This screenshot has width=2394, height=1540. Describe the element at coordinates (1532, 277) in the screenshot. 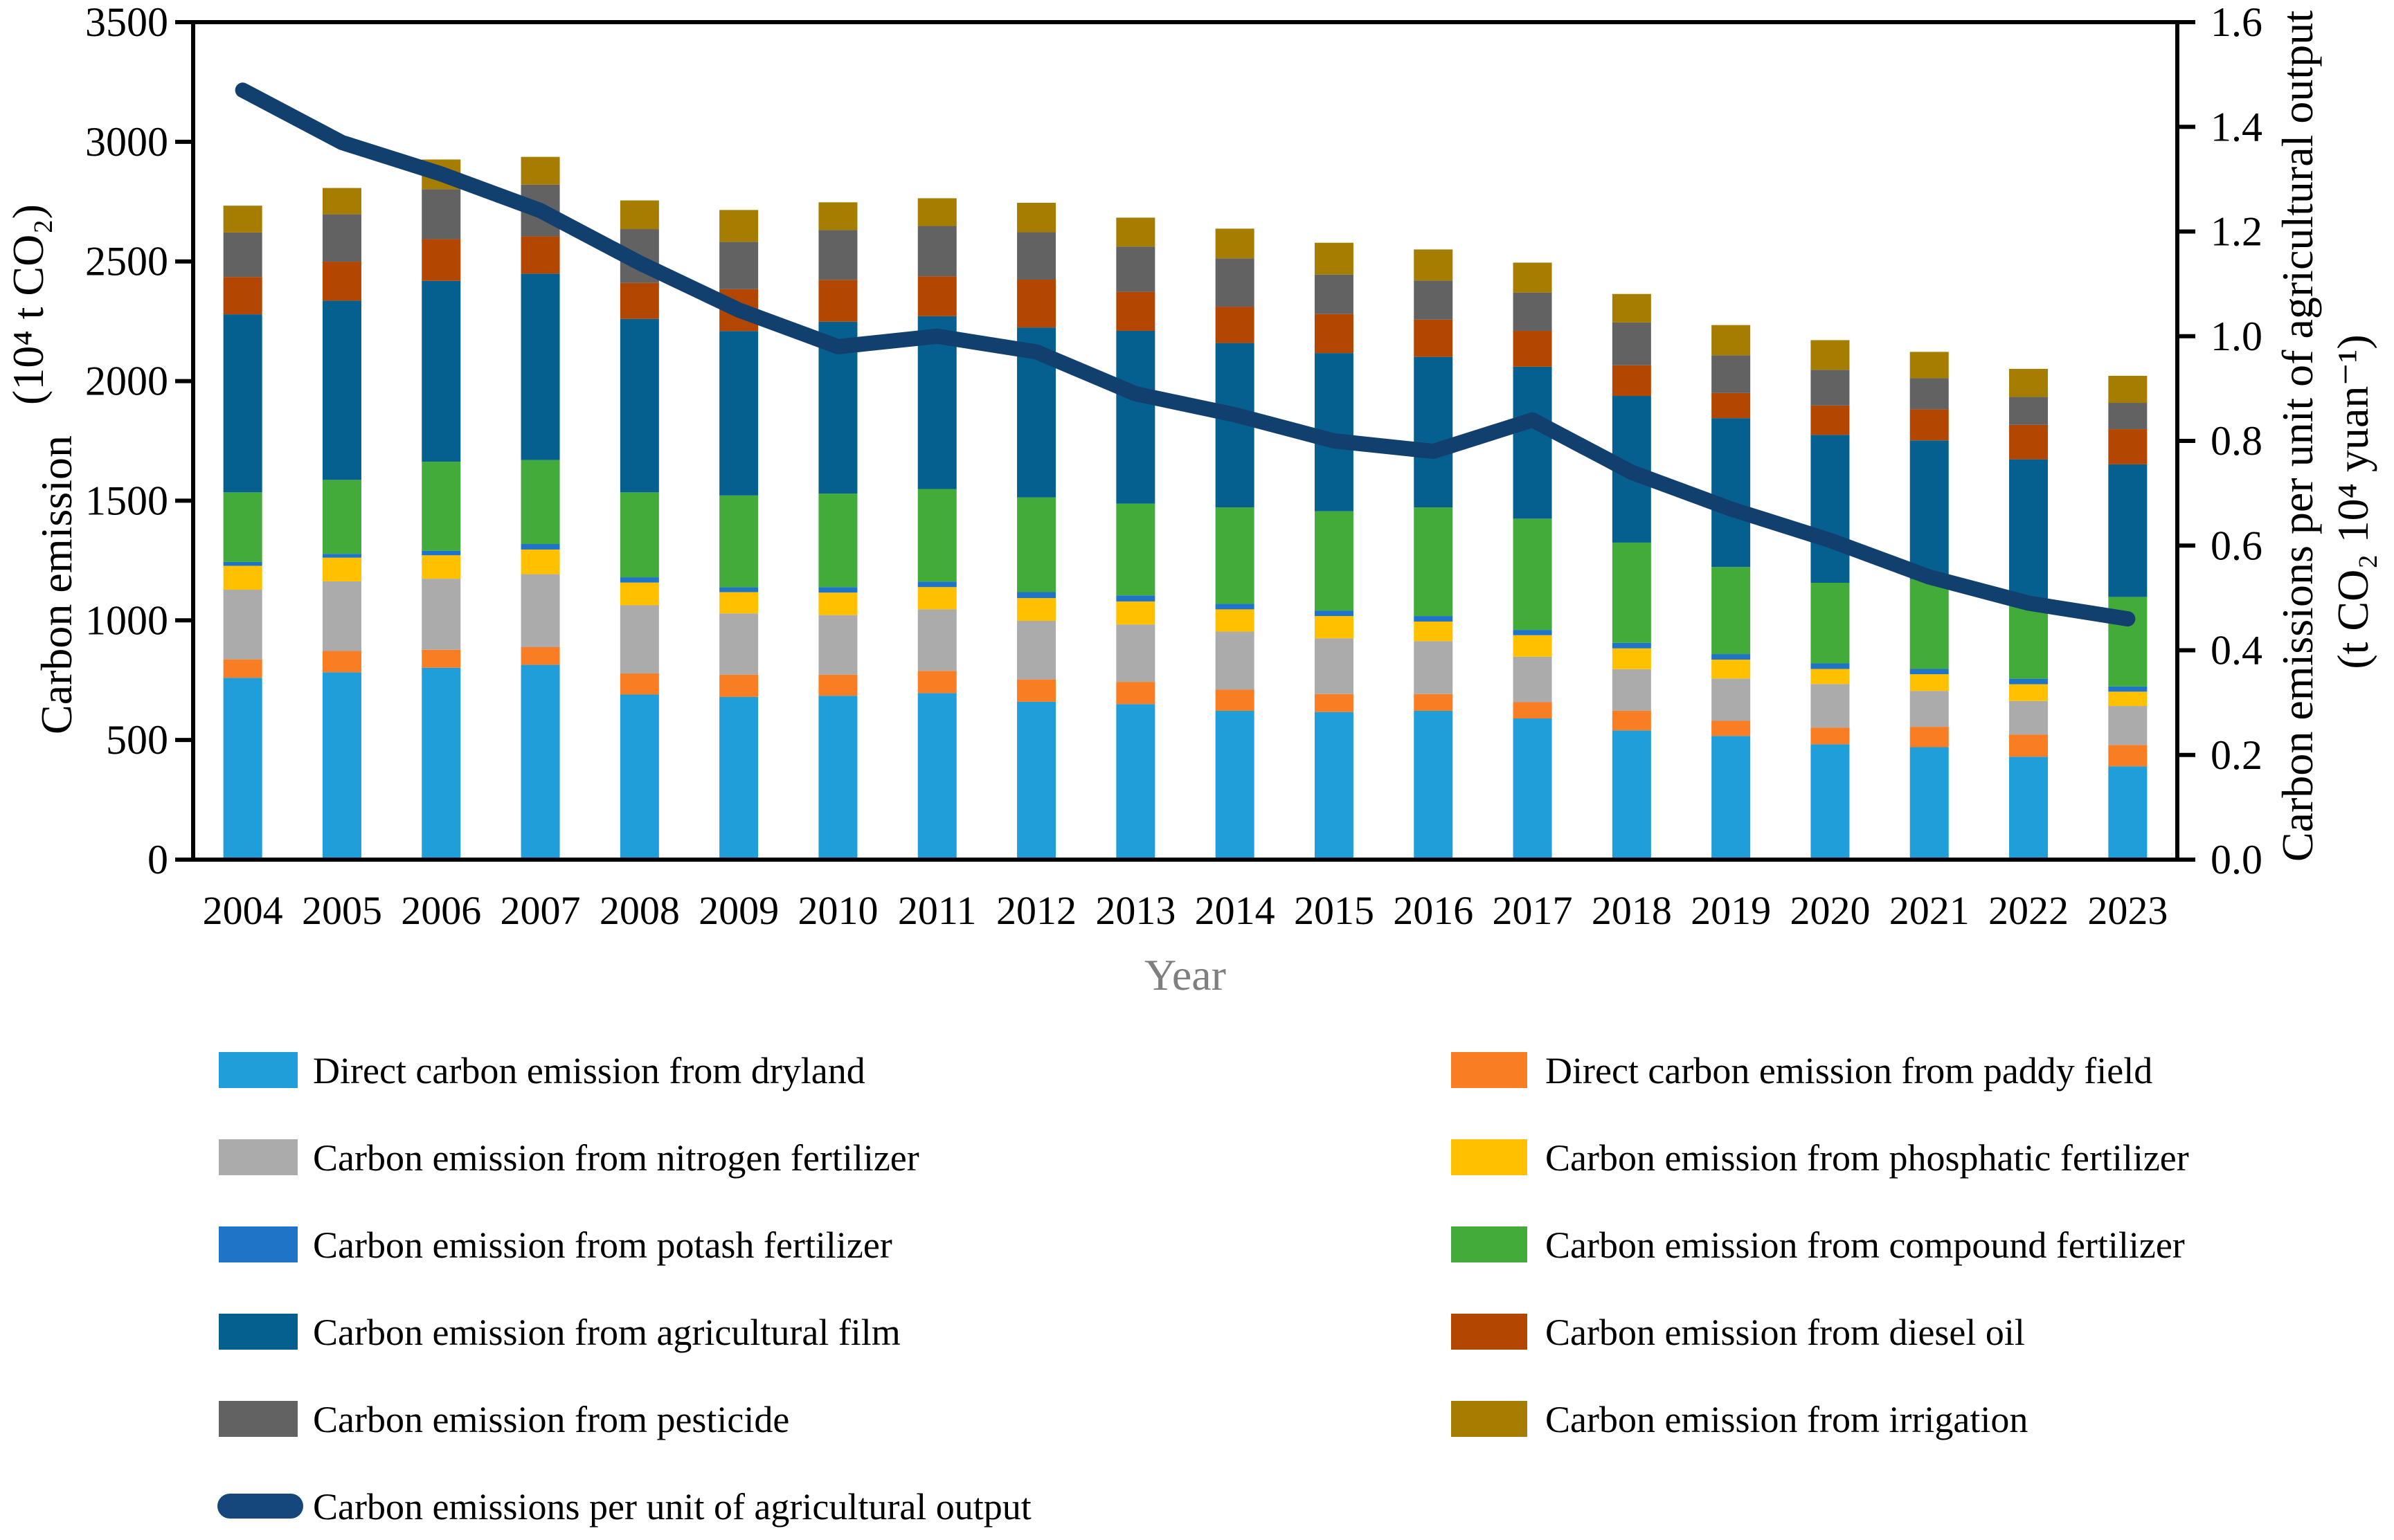

I see `bar-segment-10-2017` at that location.